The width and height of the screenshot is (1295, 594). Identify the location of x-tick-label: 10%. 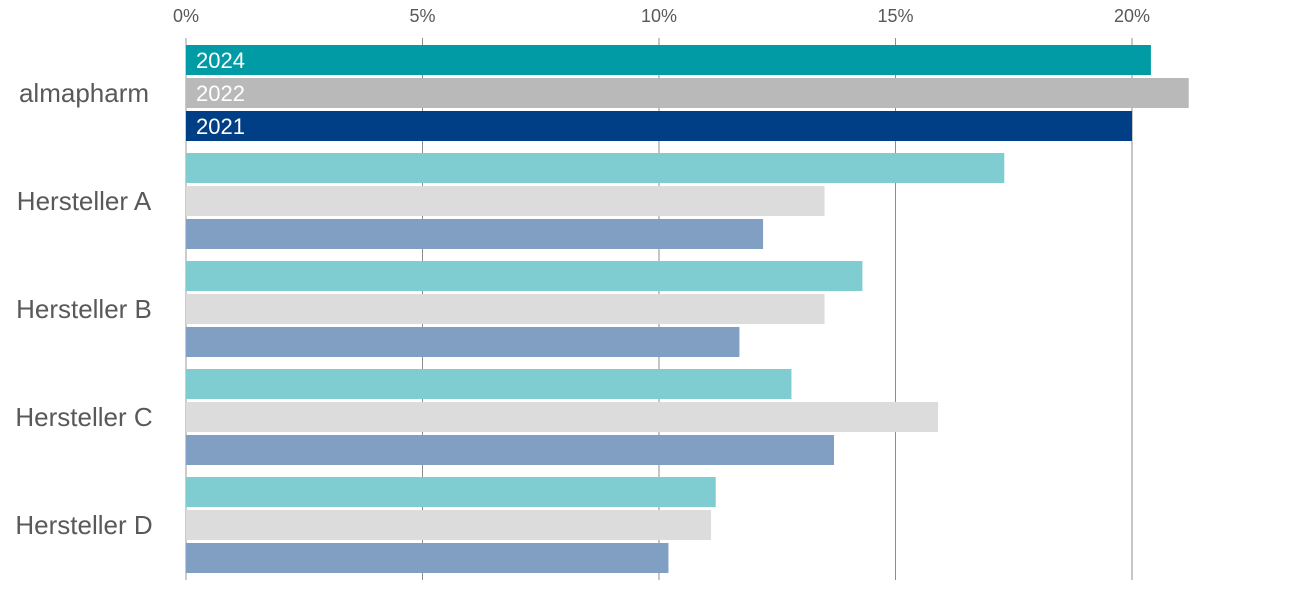
(659, 16).